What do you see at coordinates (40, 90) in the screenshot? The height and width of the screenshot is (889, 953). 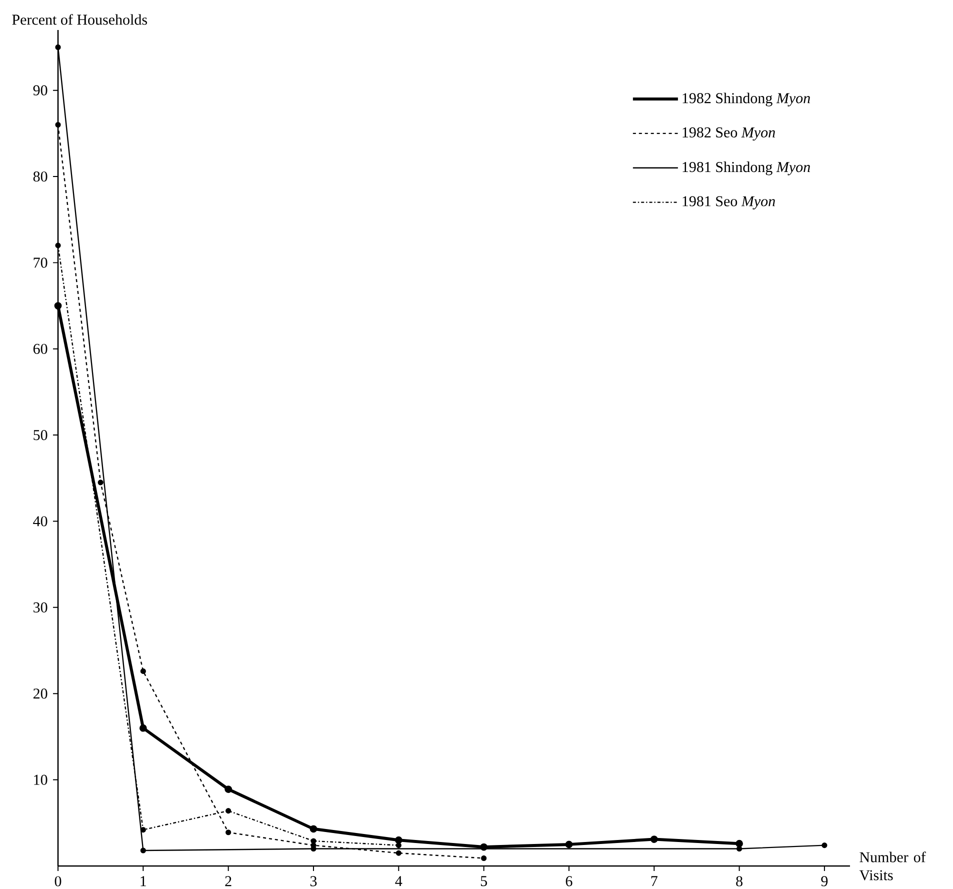 I see `y-tick-label: 90` at bounding box center [40, 90].